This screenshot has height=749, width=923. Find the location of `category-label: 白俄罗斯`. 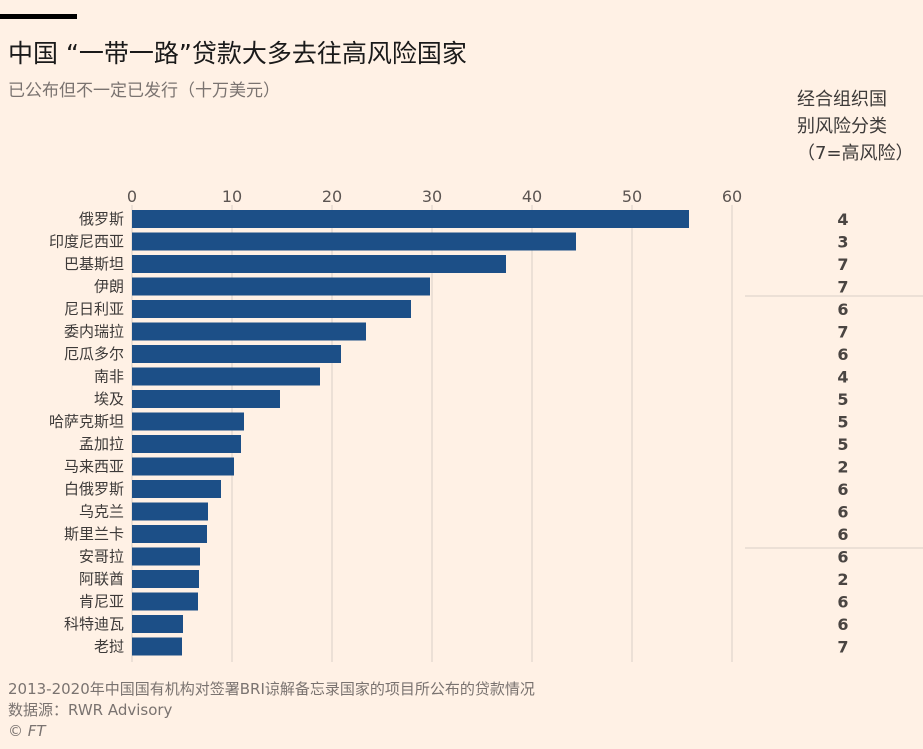

category-label: 白俄罗斯 is located at coordinates (94, 489).